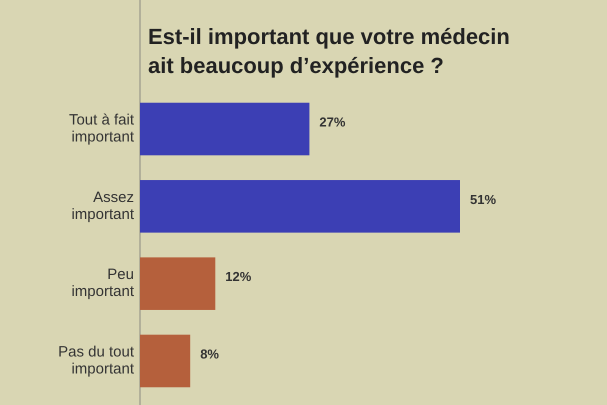  What do you see at coordinates (96, 360) in the screenshot?
I see `y-tick-label: Pas du tout important` at bounding box center [96, 360].